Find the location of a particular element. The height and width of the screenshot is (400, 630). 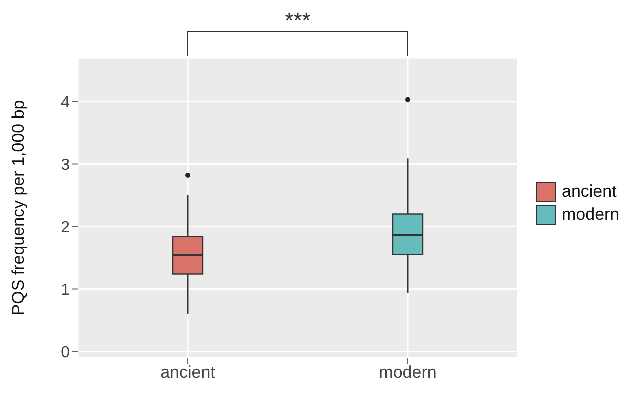

y-tick-label: 4 is located at coordinates (65, 103).